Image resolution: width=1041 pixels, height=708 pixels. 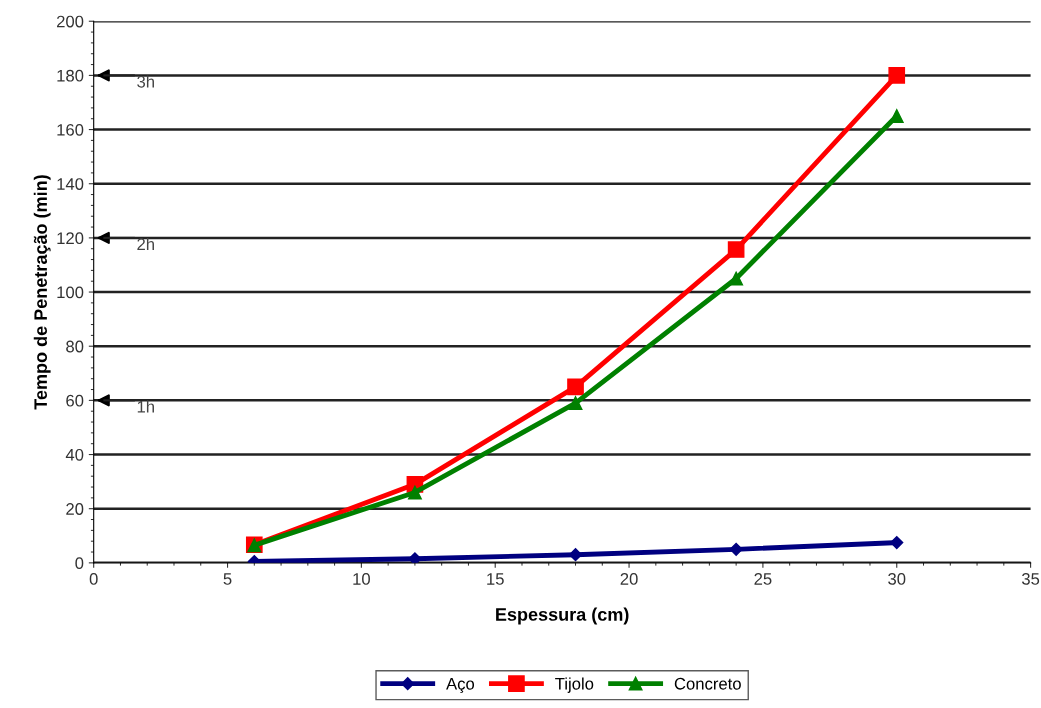 I want to click on x-tick-label: 20, so click(x=629, y=579).